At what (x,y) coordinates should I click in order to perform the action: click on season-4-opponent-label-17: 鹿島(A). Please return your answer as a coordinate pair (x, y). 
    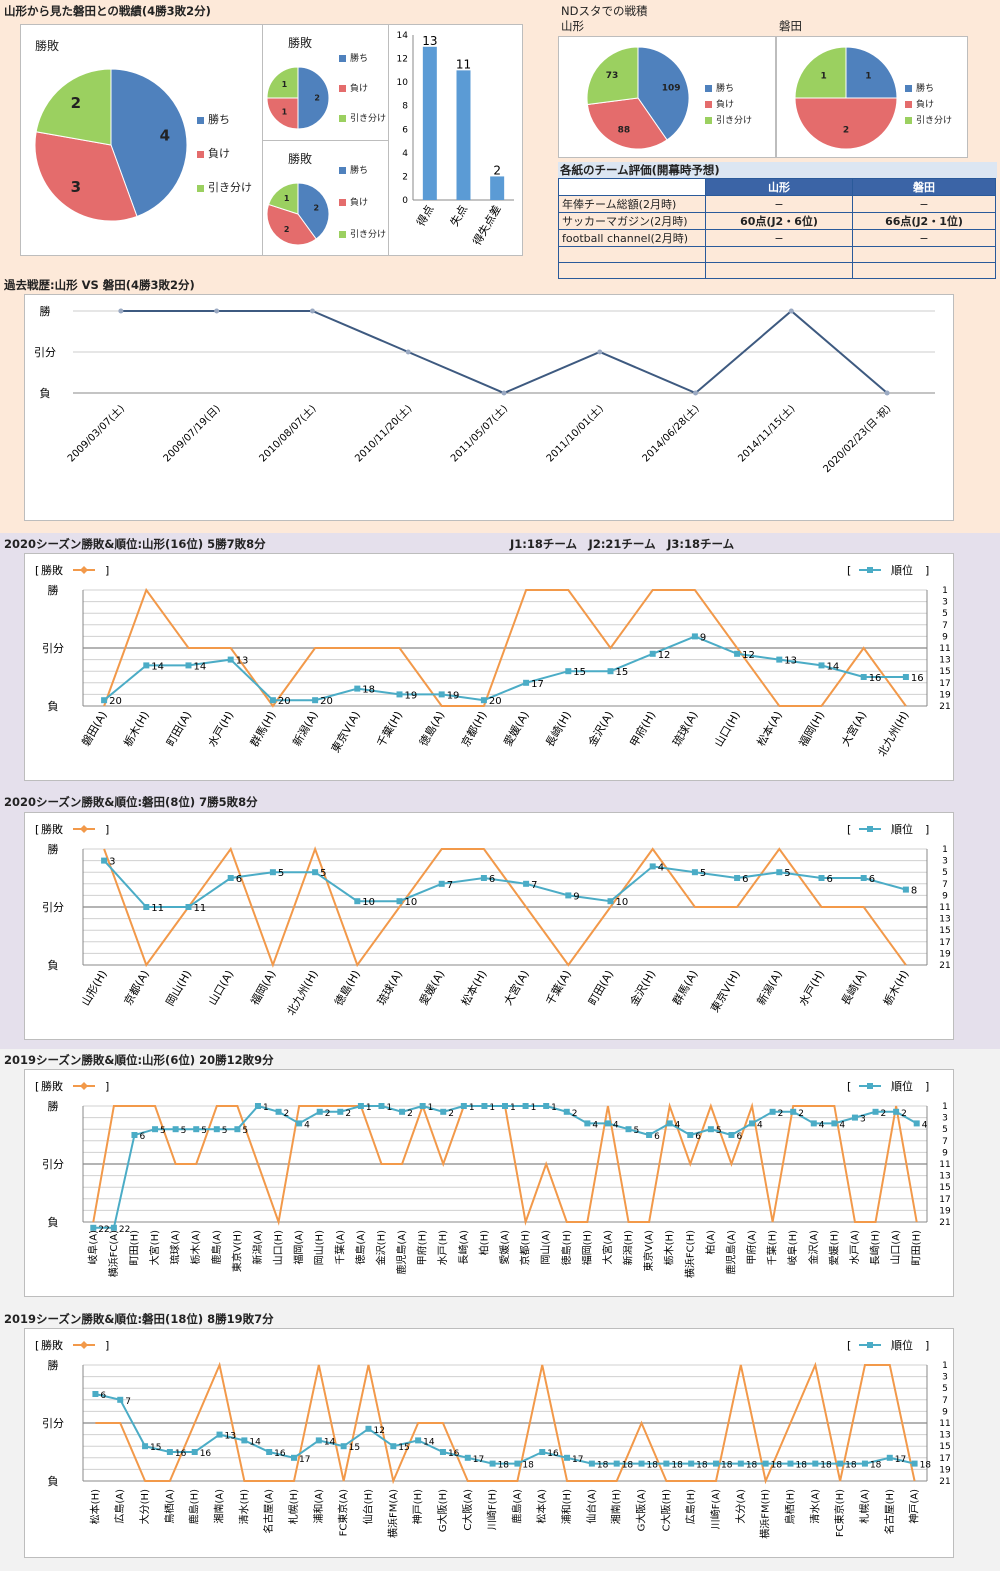
    Looking at the image, I should click on (516, 1506).